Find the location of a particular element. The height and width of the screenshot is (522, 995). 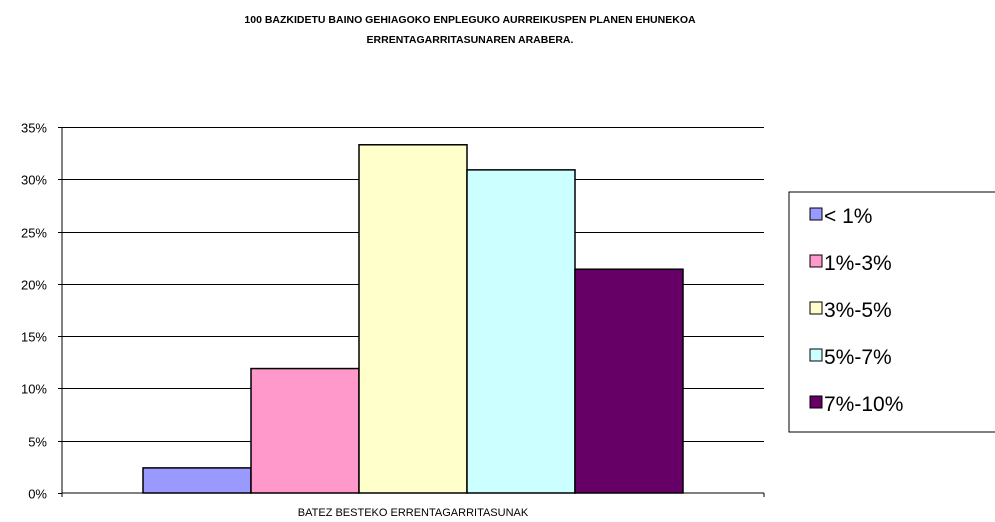

legend-box is located at coordinates (891, 312).